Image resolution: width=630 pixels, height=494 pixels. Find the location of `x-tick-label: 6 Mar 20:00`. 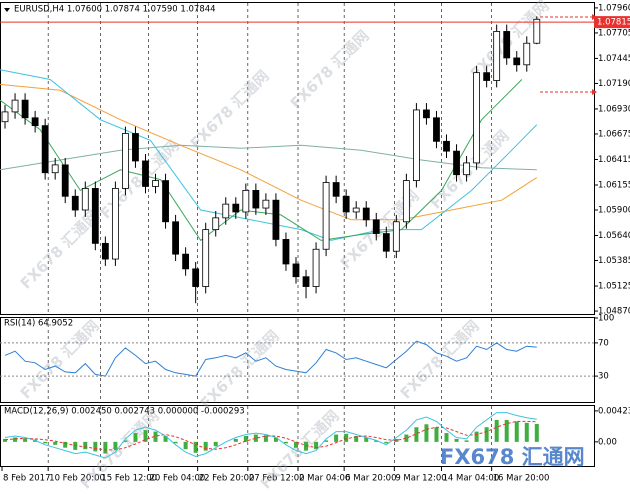

x-tick-label: 6 Mar 20:00 is located at coordinates (370, 479).